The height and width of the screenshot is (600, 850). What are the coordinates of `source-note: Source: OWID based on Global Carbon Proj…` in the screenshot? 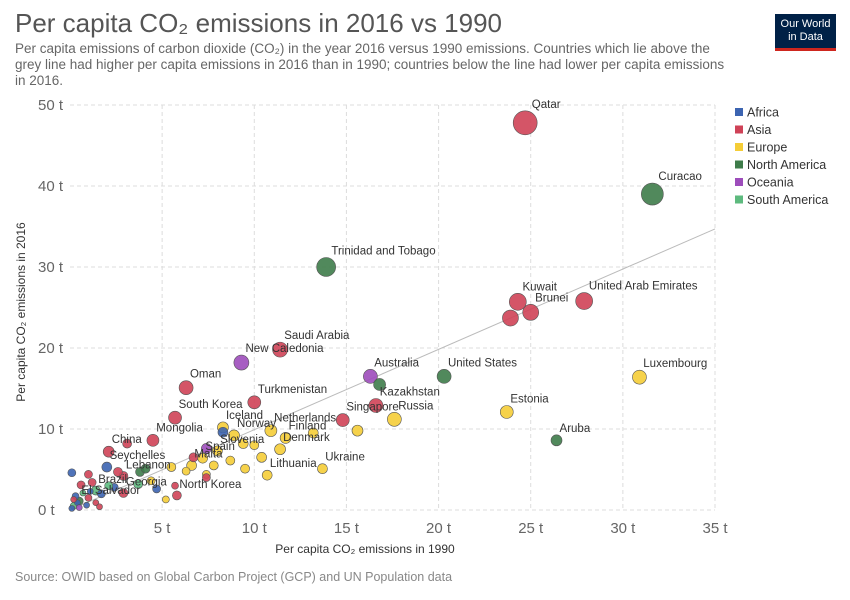 It's located at (234, 577).